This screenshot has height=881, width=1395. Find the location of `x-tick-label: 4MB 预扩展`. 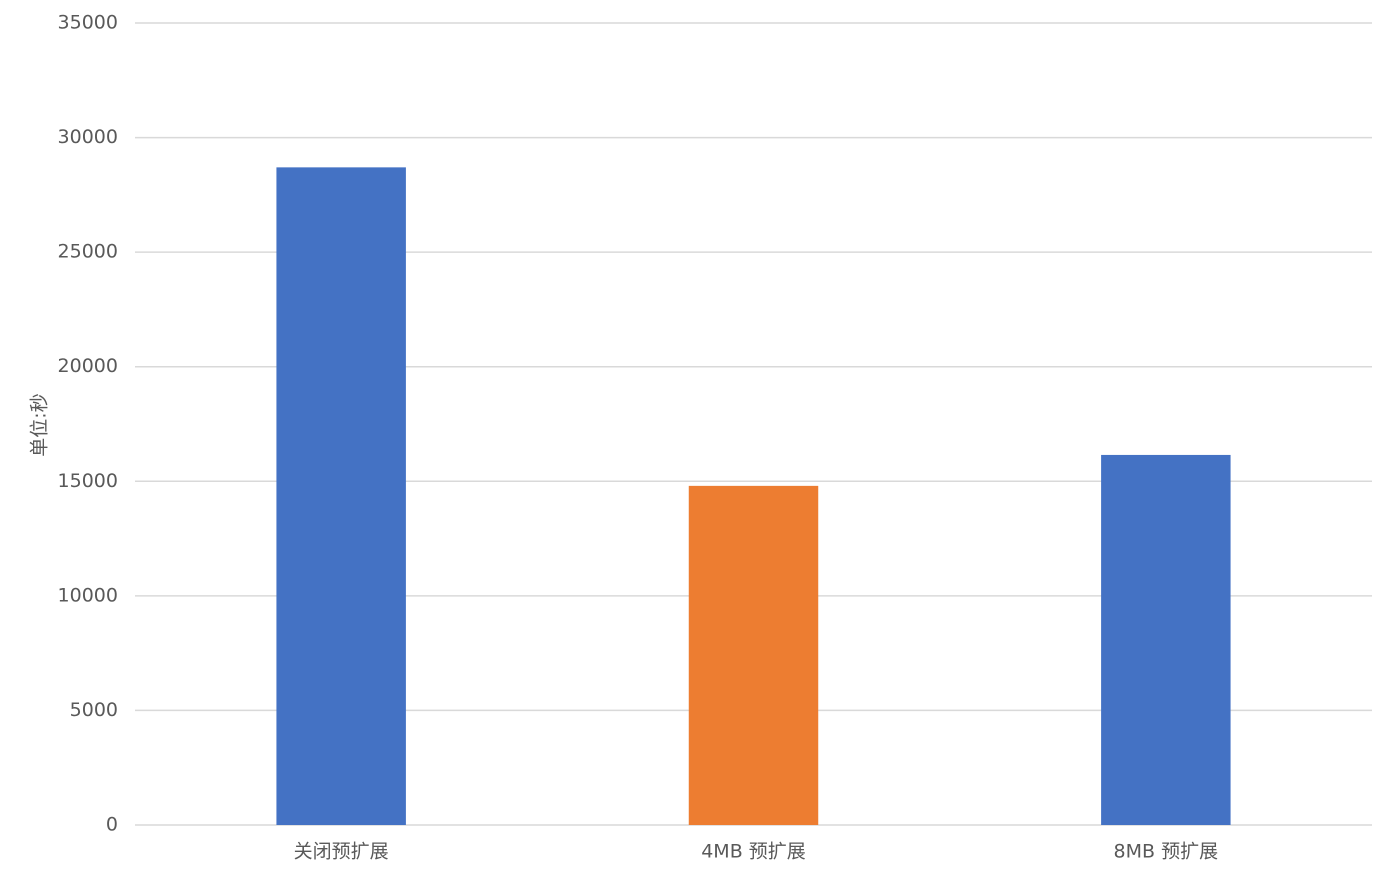

x-tick-label: 4MB 预扩展 is located at coordinates (753, 852).